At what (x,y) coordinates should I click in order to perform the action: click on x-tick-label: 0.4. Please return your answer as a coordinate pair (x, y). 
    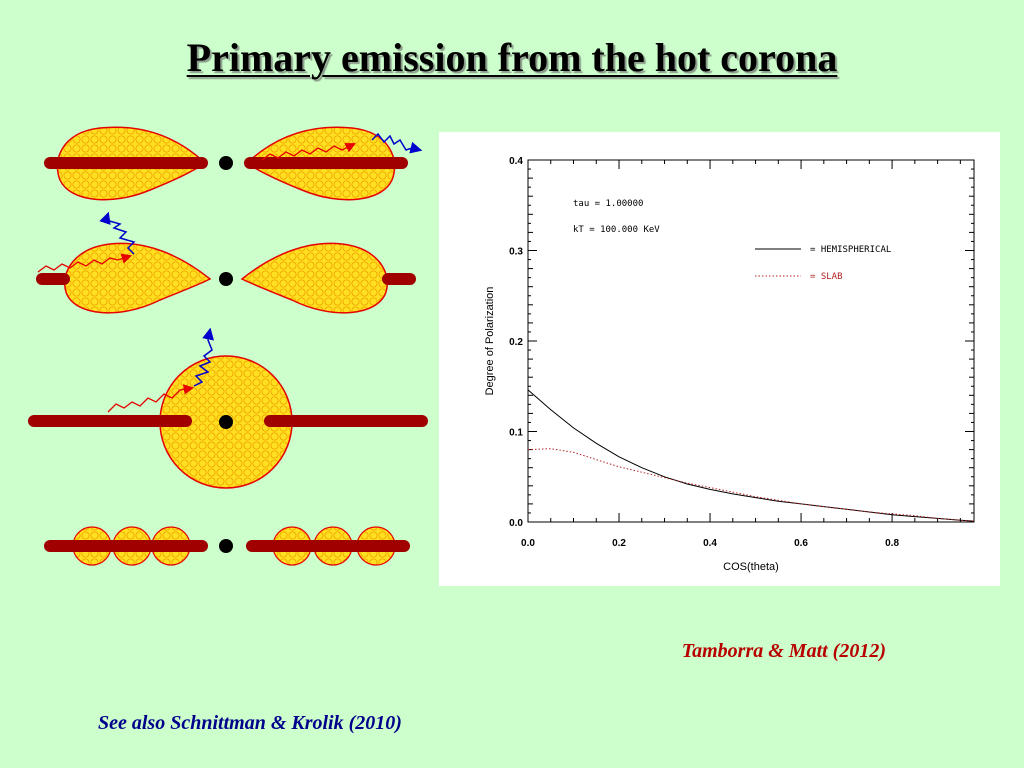
    Looking at the image, I should click on (710, 543).